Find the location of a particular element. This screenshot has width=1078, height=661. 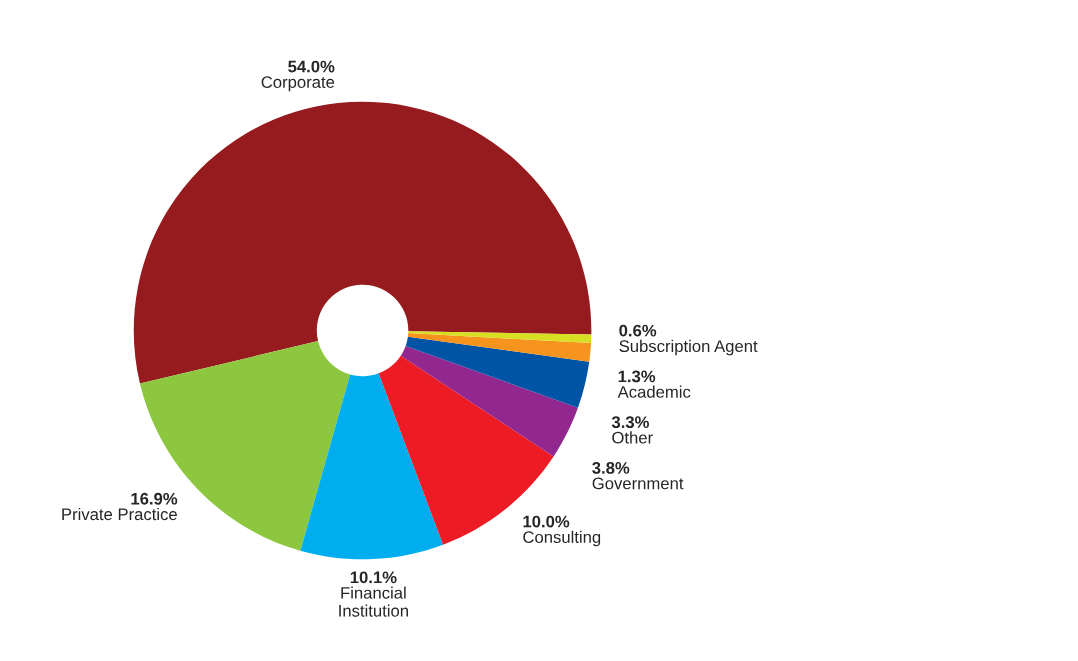

data-label: 54.0% is located at coordinates (311, 66).